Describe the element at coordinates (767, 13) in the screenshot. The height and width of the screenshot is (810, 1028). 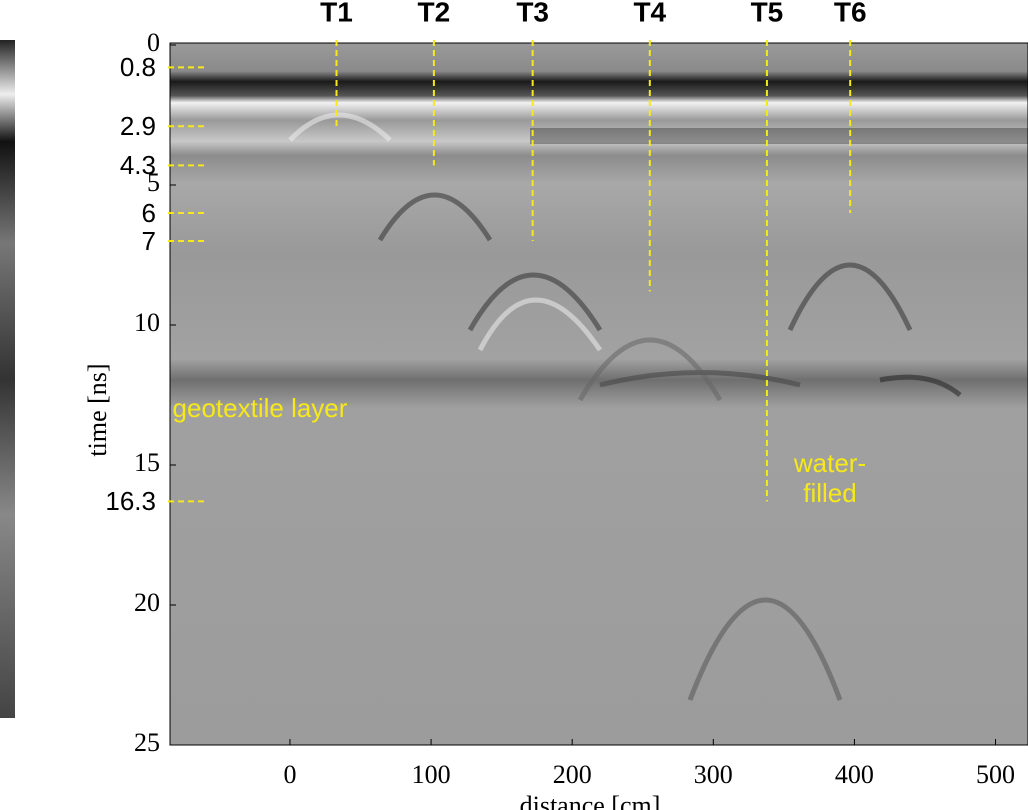
I see `target-label: T5` at that location.